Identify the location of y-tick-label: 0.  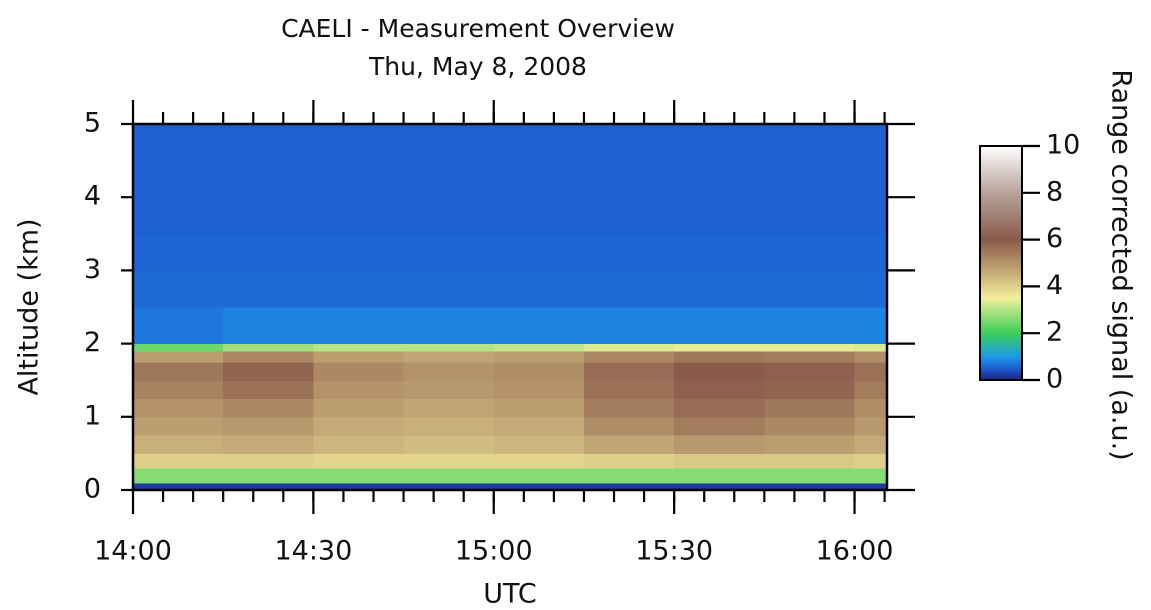
(92, 489).